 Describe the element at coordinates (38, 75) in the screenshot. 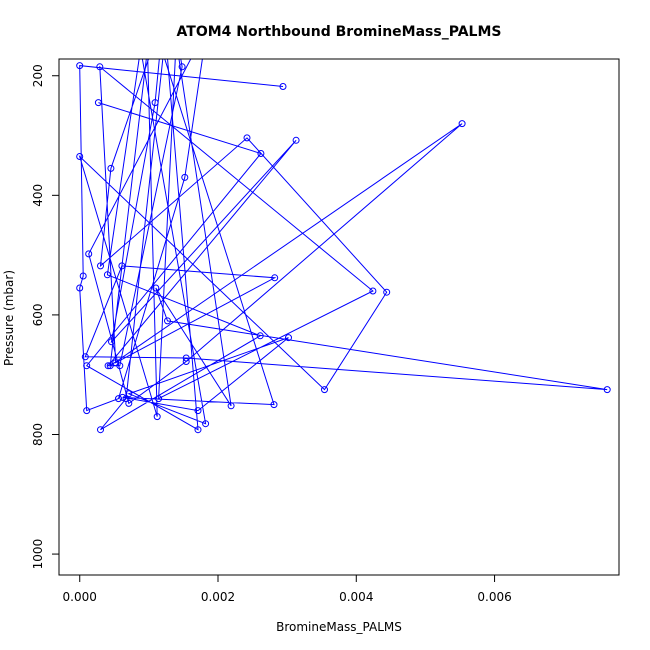

I see `y-tick-label-0: 200` at that location.